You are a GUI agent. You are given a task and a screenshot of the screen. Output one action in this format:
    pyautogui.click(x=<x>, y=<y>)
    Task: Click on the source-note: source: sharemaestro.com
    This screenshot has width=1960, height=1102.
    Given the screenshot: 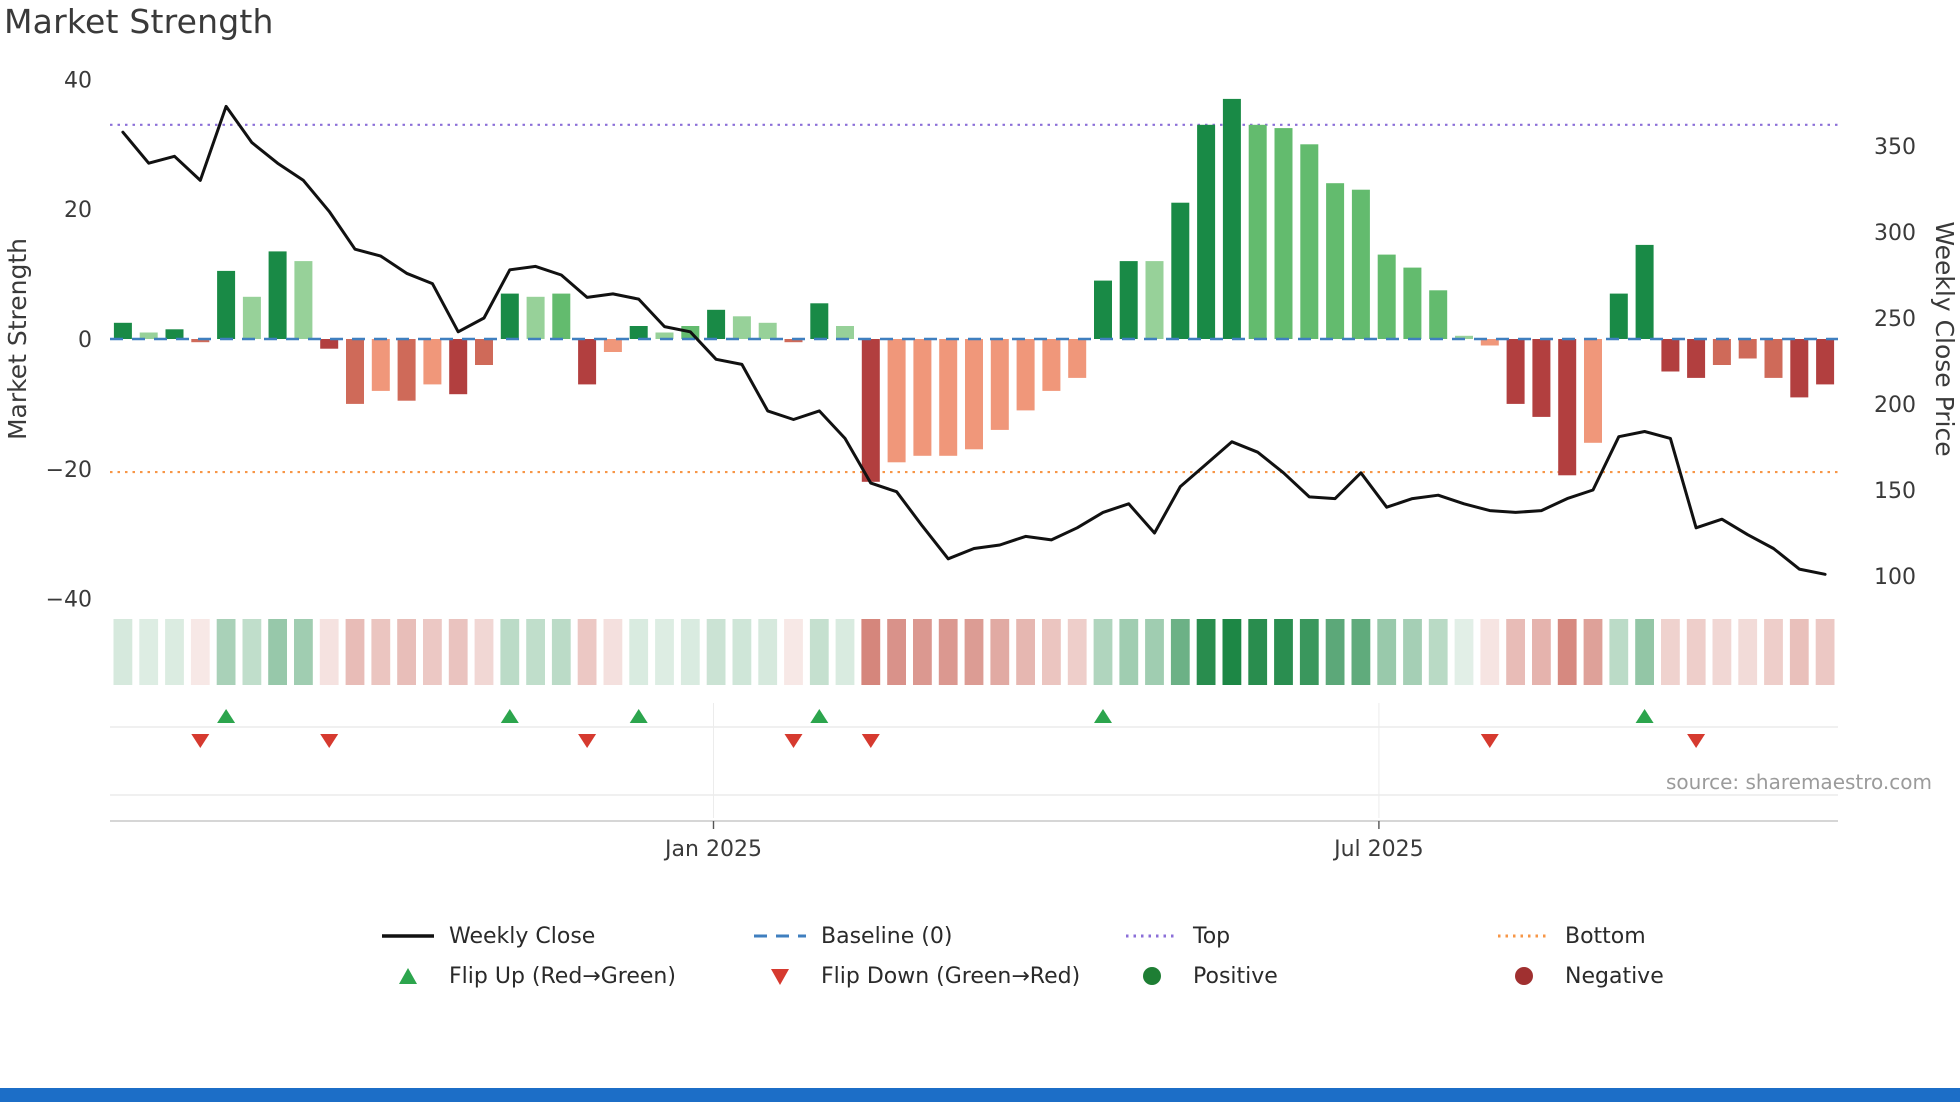 What is the action you would take?
    pyautogui.click(x=1799, y=782)
    